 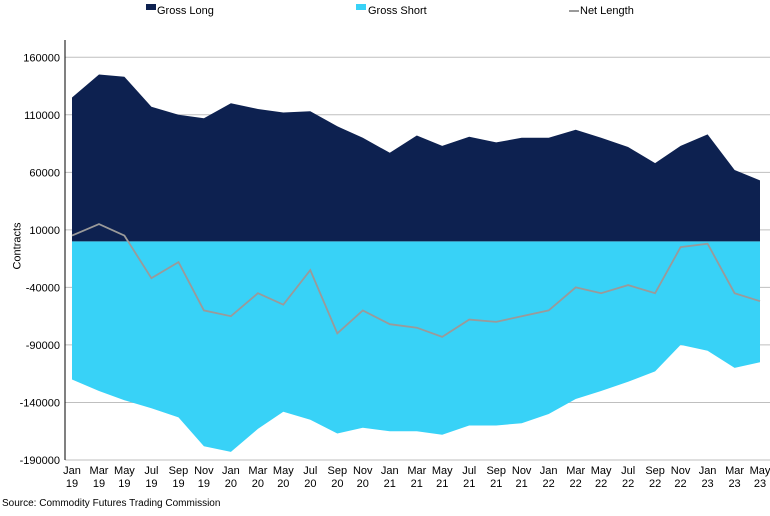 I want to click on legend-gross-long: Gross Long, so click(x=185, y=11).